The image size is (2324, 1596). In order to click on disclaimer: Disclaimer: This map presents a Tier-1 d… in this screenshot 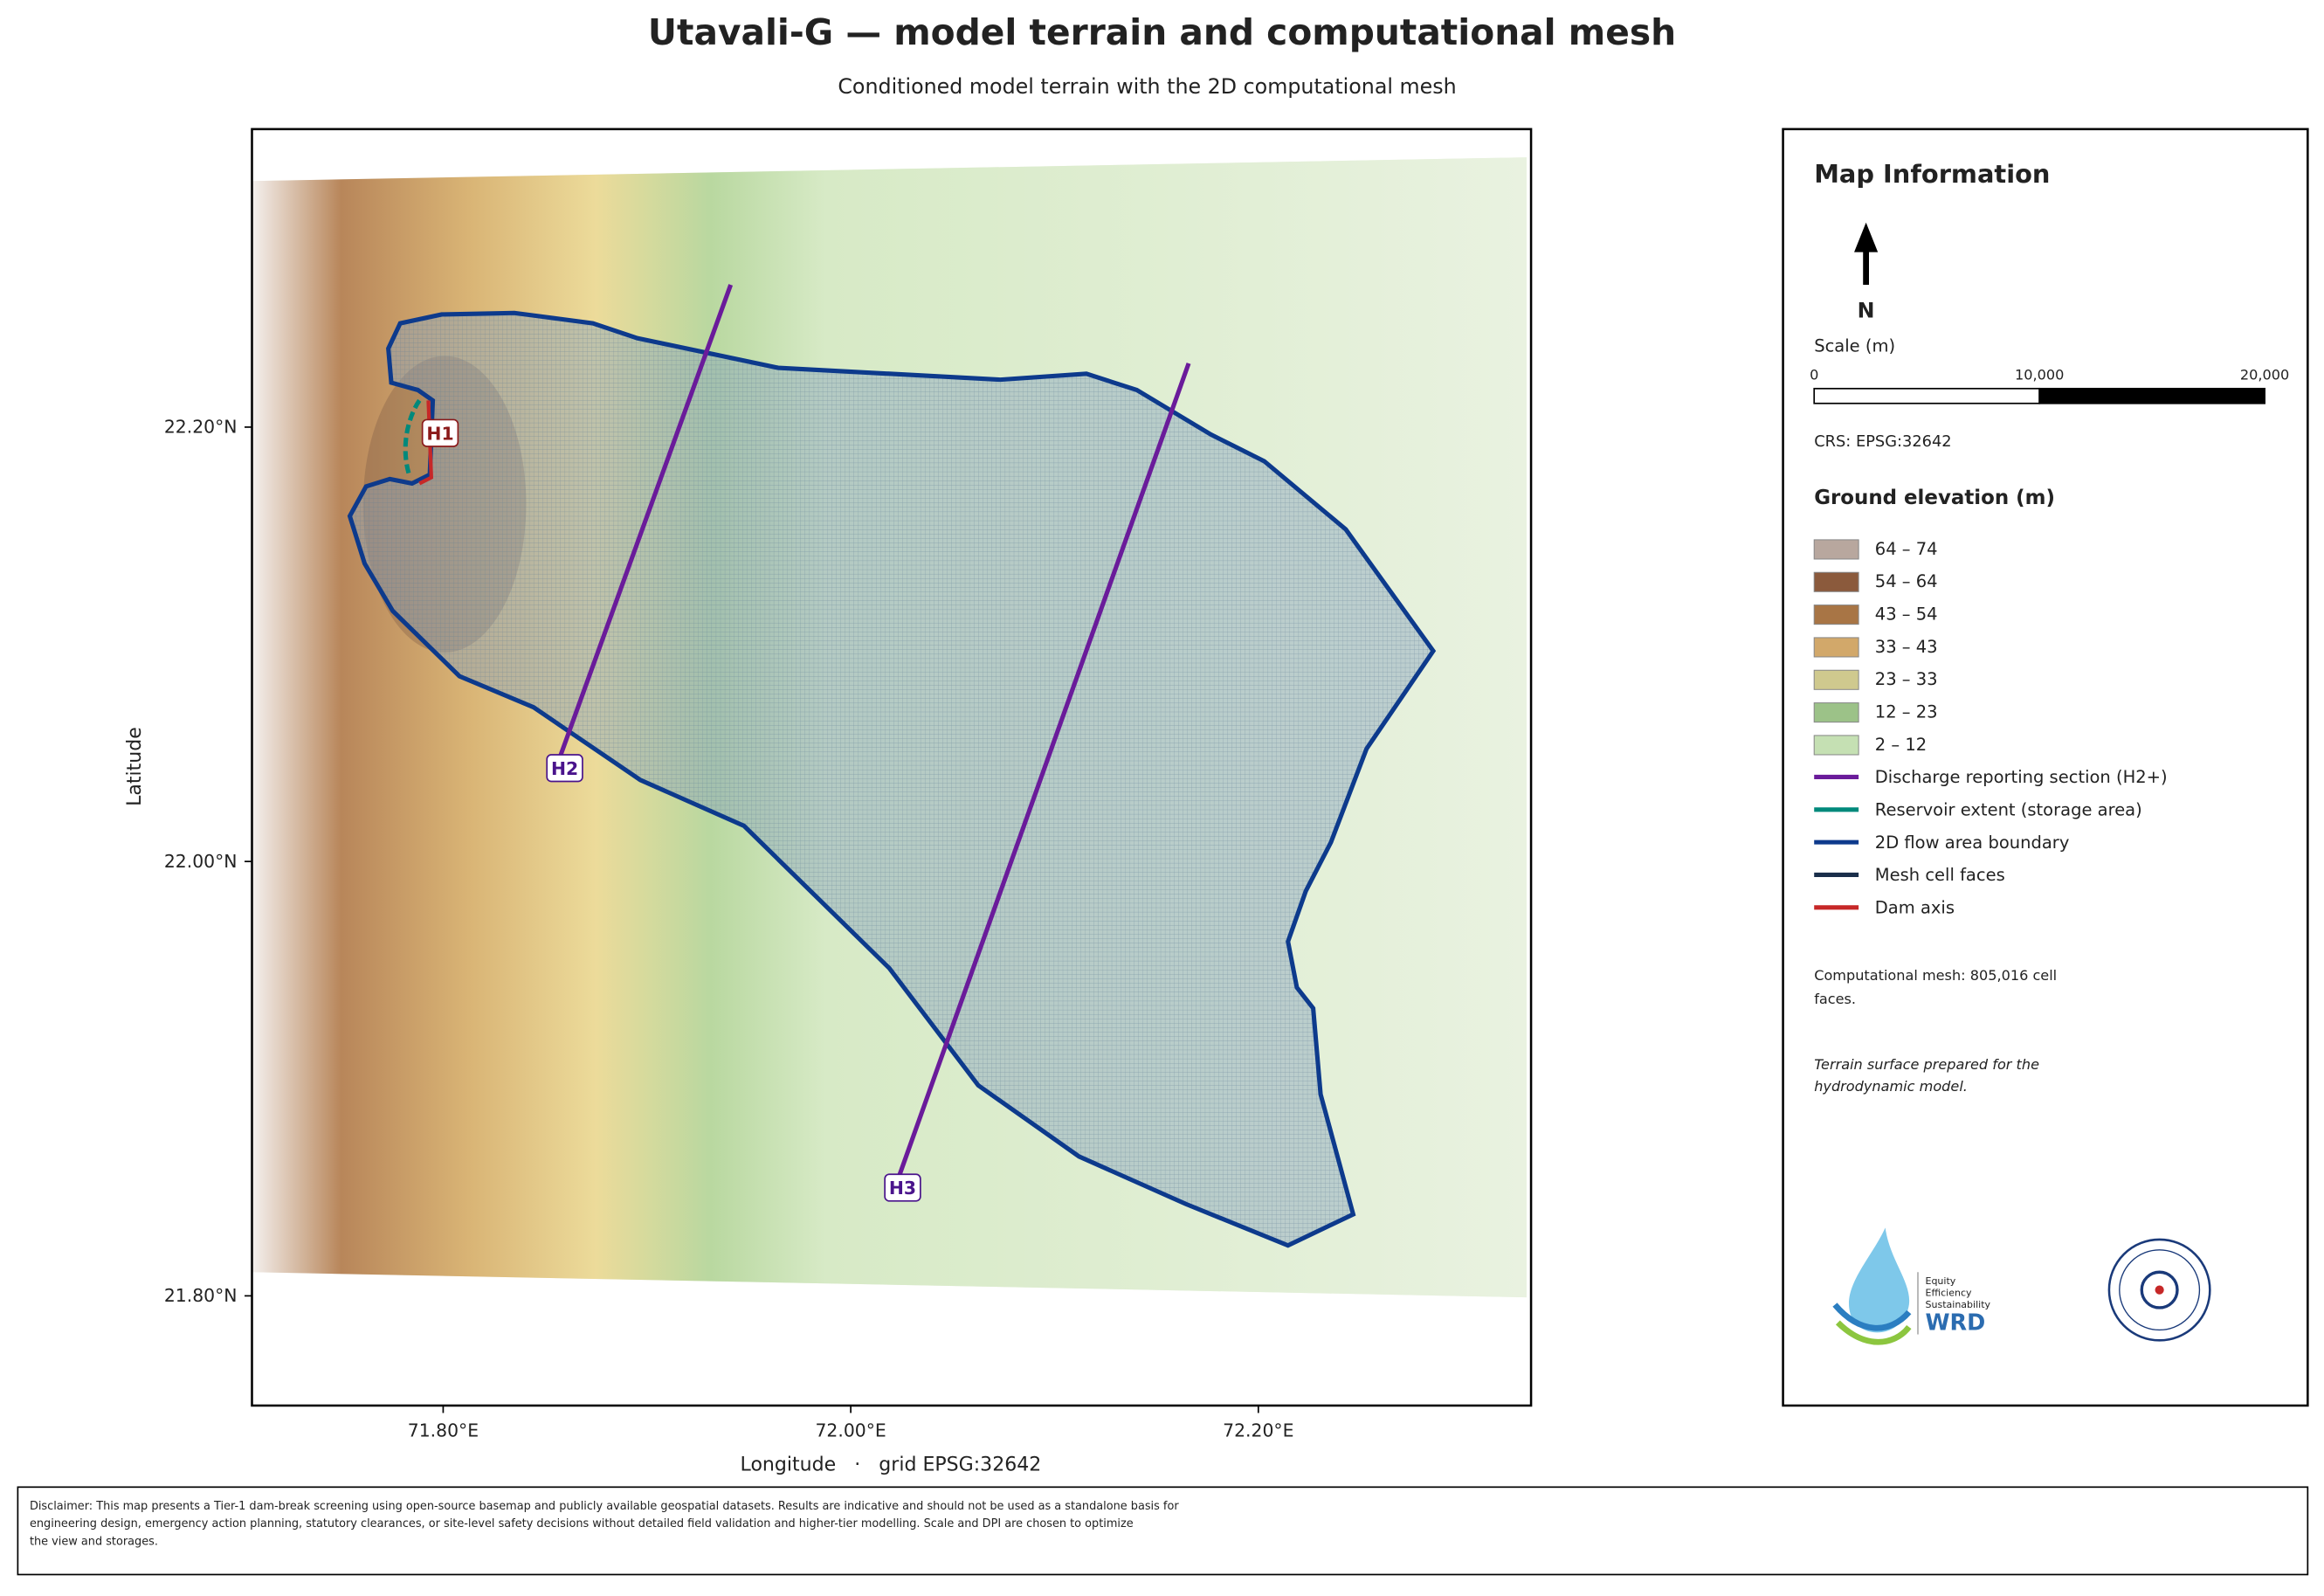, I will do `click(604, 1506)`.